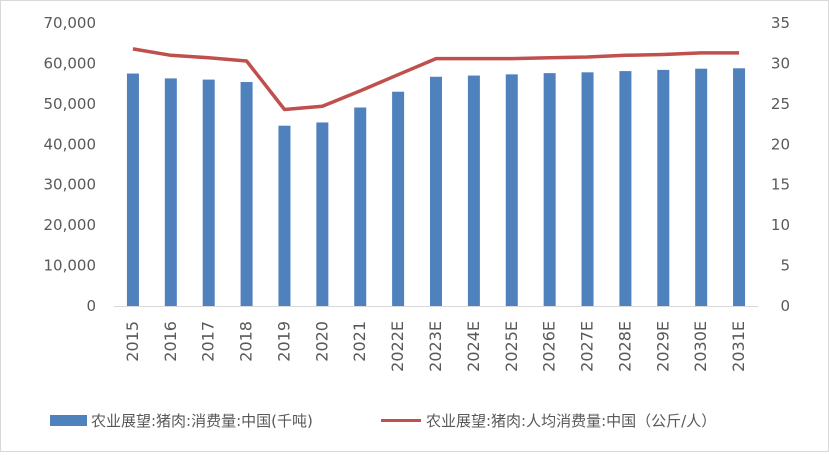  What do you see at coordinates (70, 225) in the screenshot?
I see `left-tick-label: 20,000` at bounding box center [70, 225].